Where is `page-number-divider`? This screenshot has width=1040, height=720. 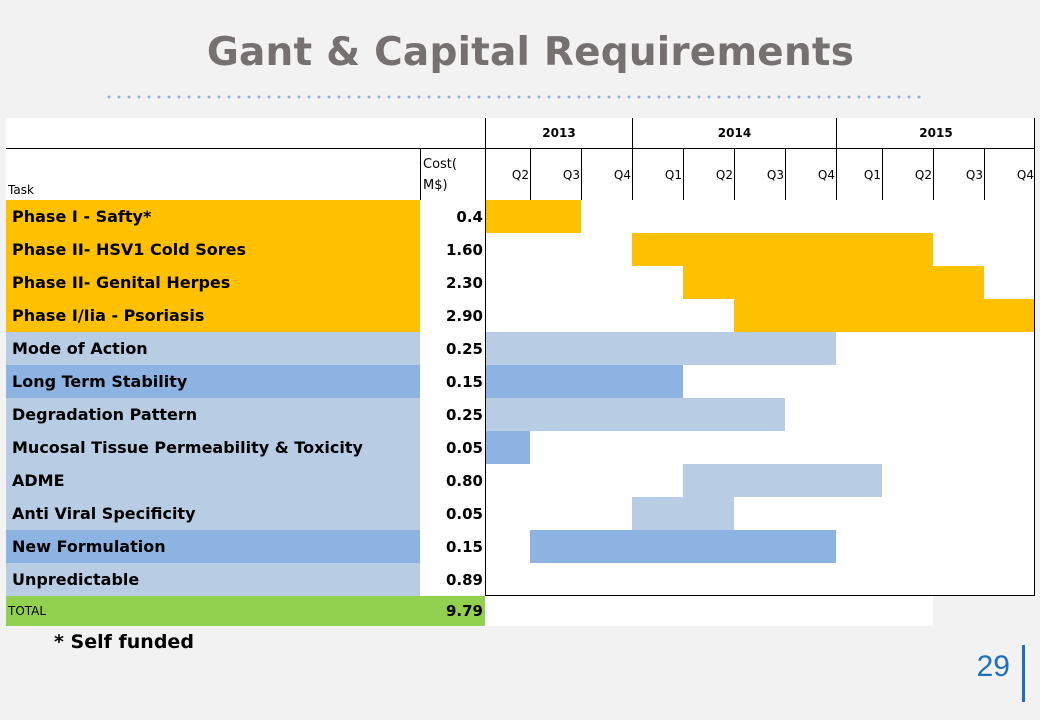 page-number-divider is located at coordinates (1023, 673).